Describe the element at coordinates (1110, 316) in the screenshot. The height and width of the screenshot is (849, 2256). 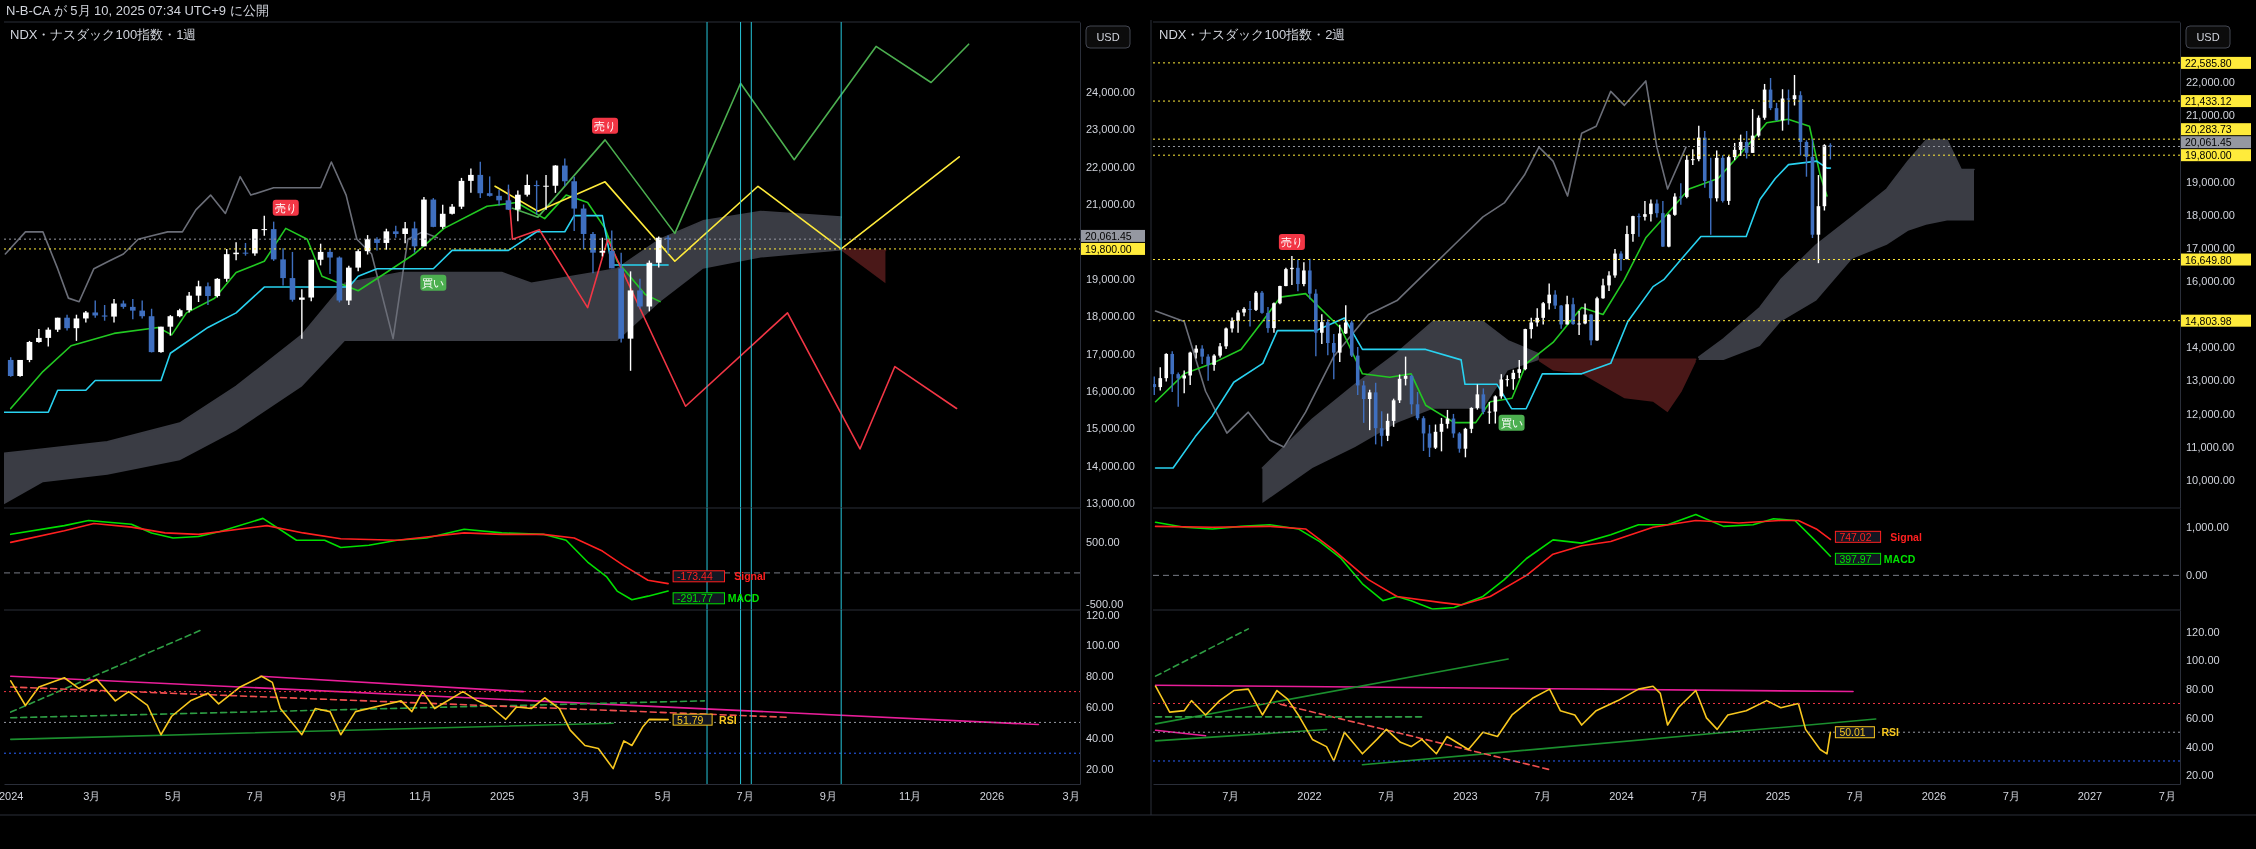
I see `y-tick-label: 18,000.00` at that location.